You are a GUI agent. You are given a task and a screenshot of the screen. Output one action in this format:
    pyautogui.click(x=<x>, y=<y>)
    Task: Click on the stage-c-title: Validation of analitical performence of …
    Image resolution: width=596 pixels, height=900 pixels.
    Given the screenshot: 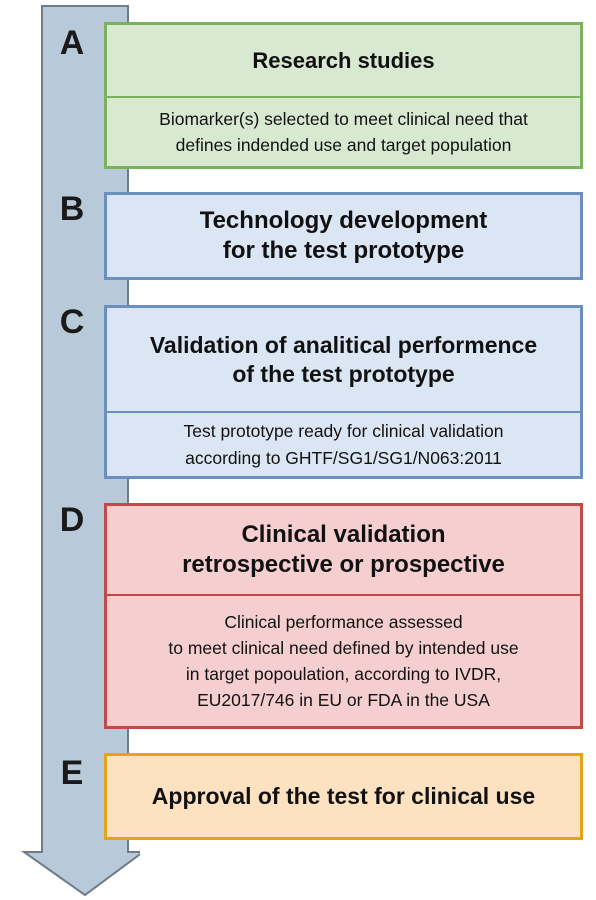 What is the action you would take?
    pyautogui.click(x=343, y=359)
    